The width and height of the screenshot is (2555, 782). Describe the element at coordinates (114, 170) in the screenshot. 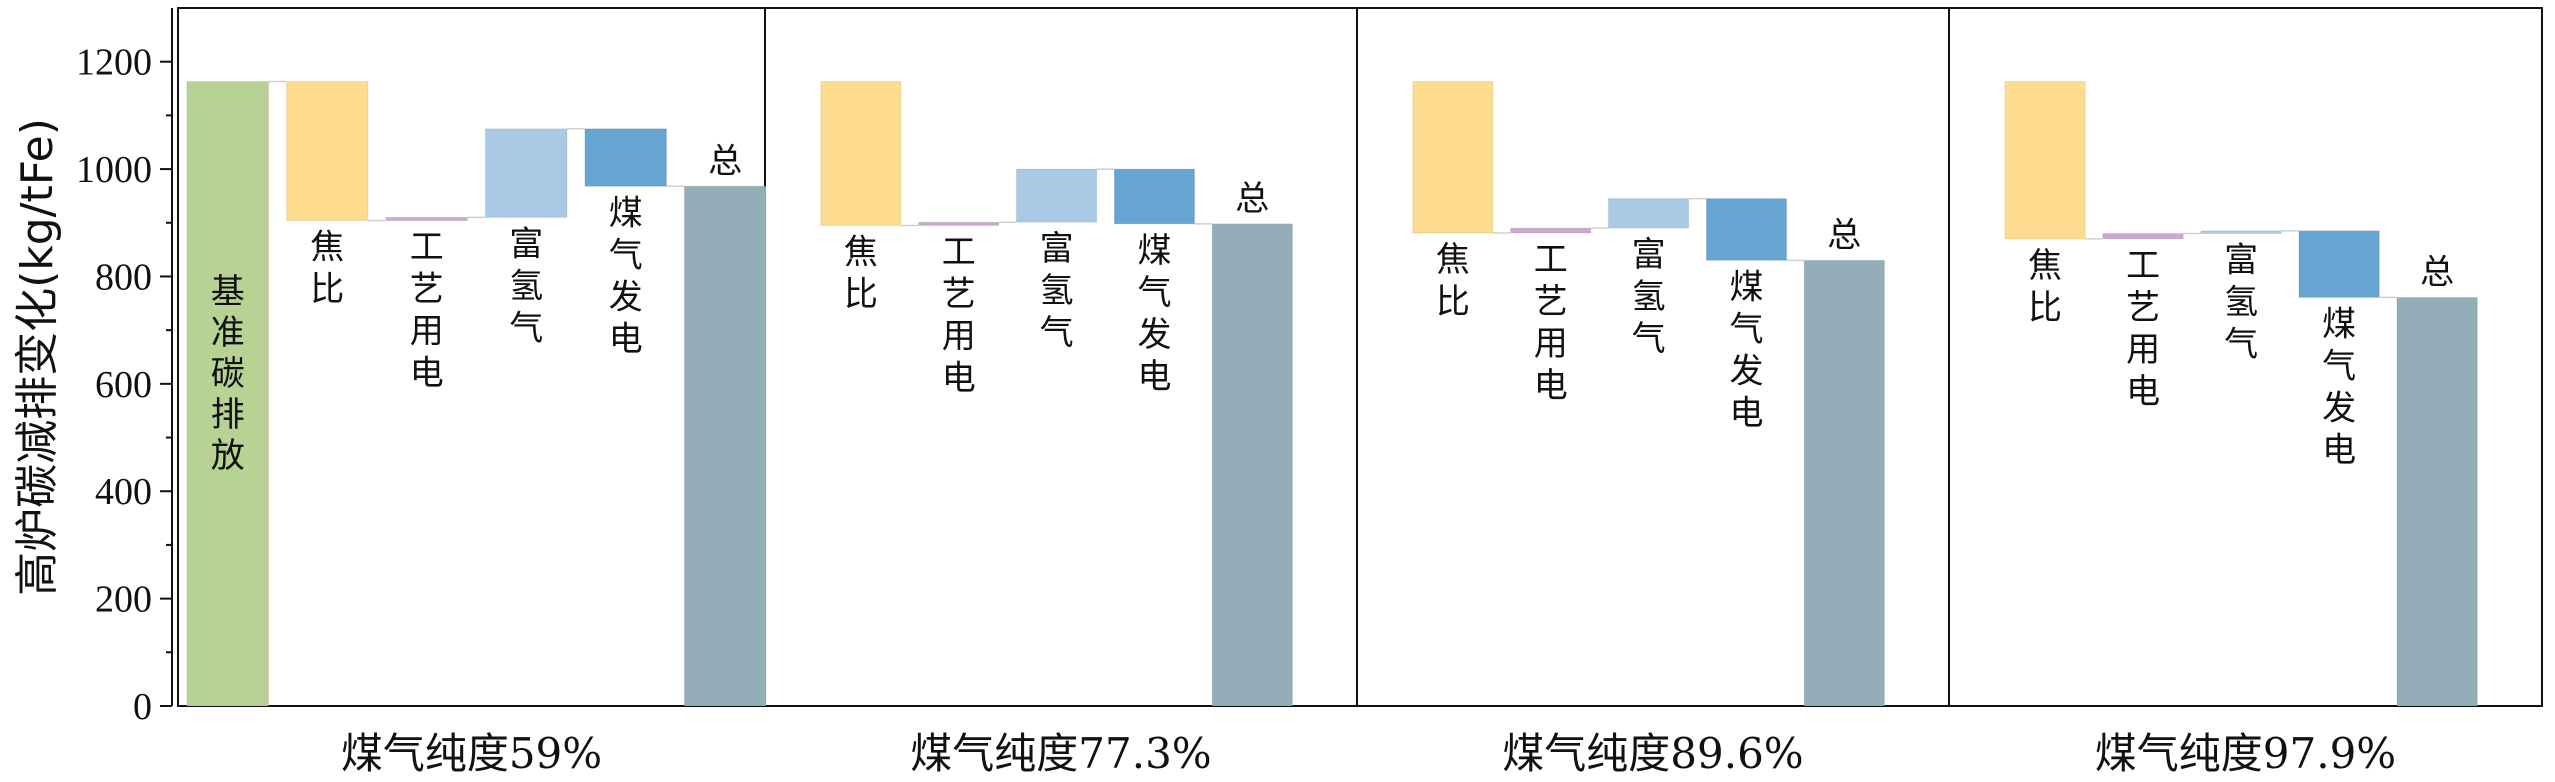

I see `y-tick-label: 1000` at that location.